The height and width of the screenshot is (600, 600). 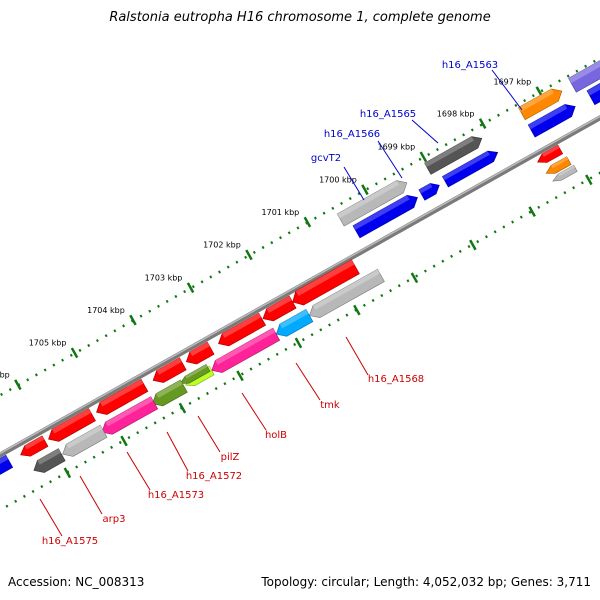 What do you see at coordinates (76, 582) in the screenshot?
I see `accession-text: Accession: NC_008313` at bounding box center [76, 582].